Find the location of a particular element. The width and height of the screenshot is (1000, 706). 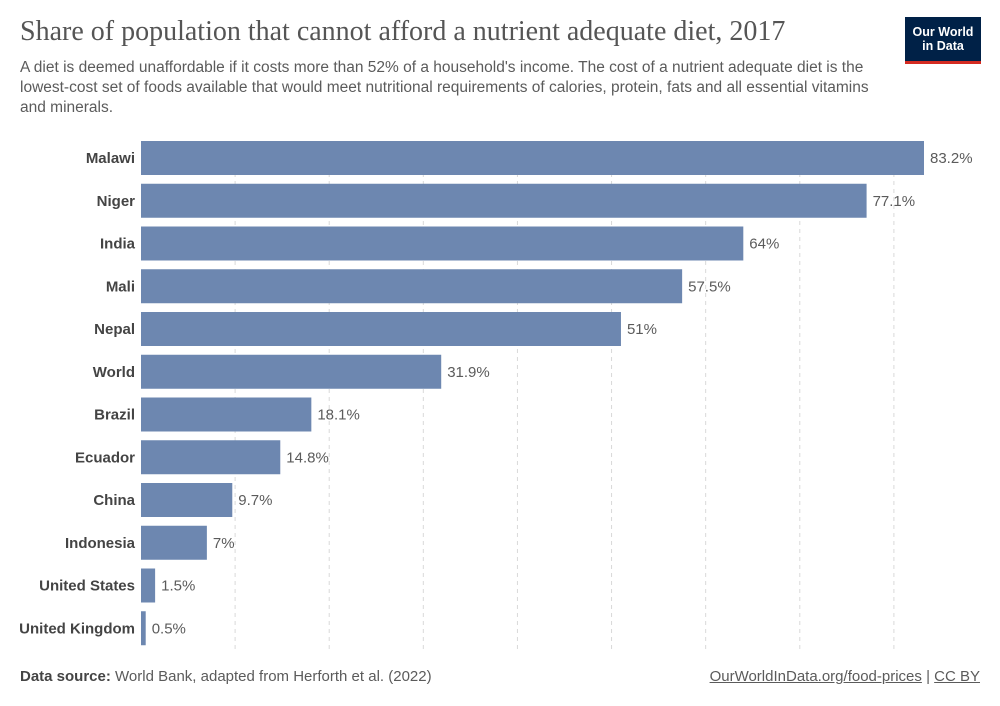

value-label: 14.8% is located at coordinates (307, 457).